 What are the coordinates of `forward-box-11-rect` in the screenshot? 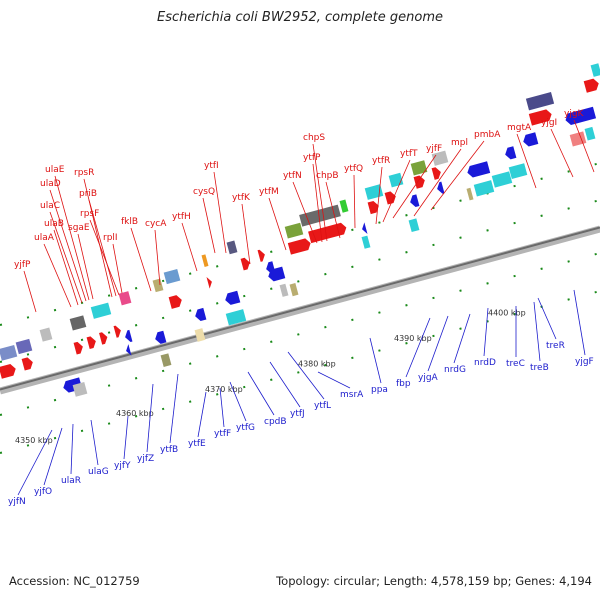 It's located at (320, 215).